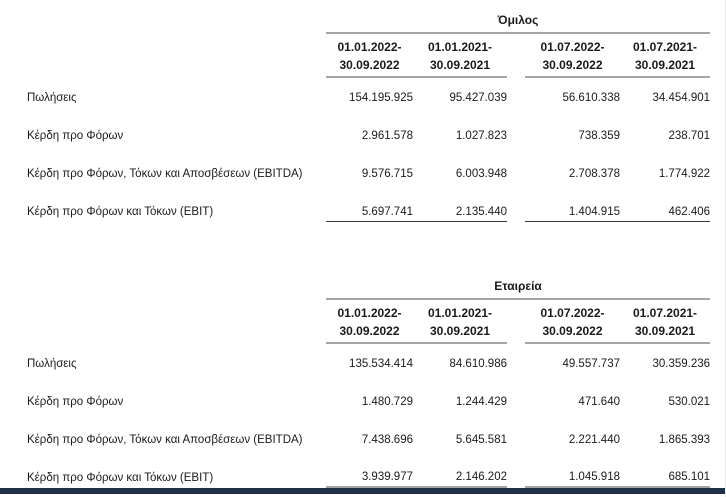 The width and height of the screenshot is (726, 497). I want to click on value-cell: 49.557.737, so click(591, 363).